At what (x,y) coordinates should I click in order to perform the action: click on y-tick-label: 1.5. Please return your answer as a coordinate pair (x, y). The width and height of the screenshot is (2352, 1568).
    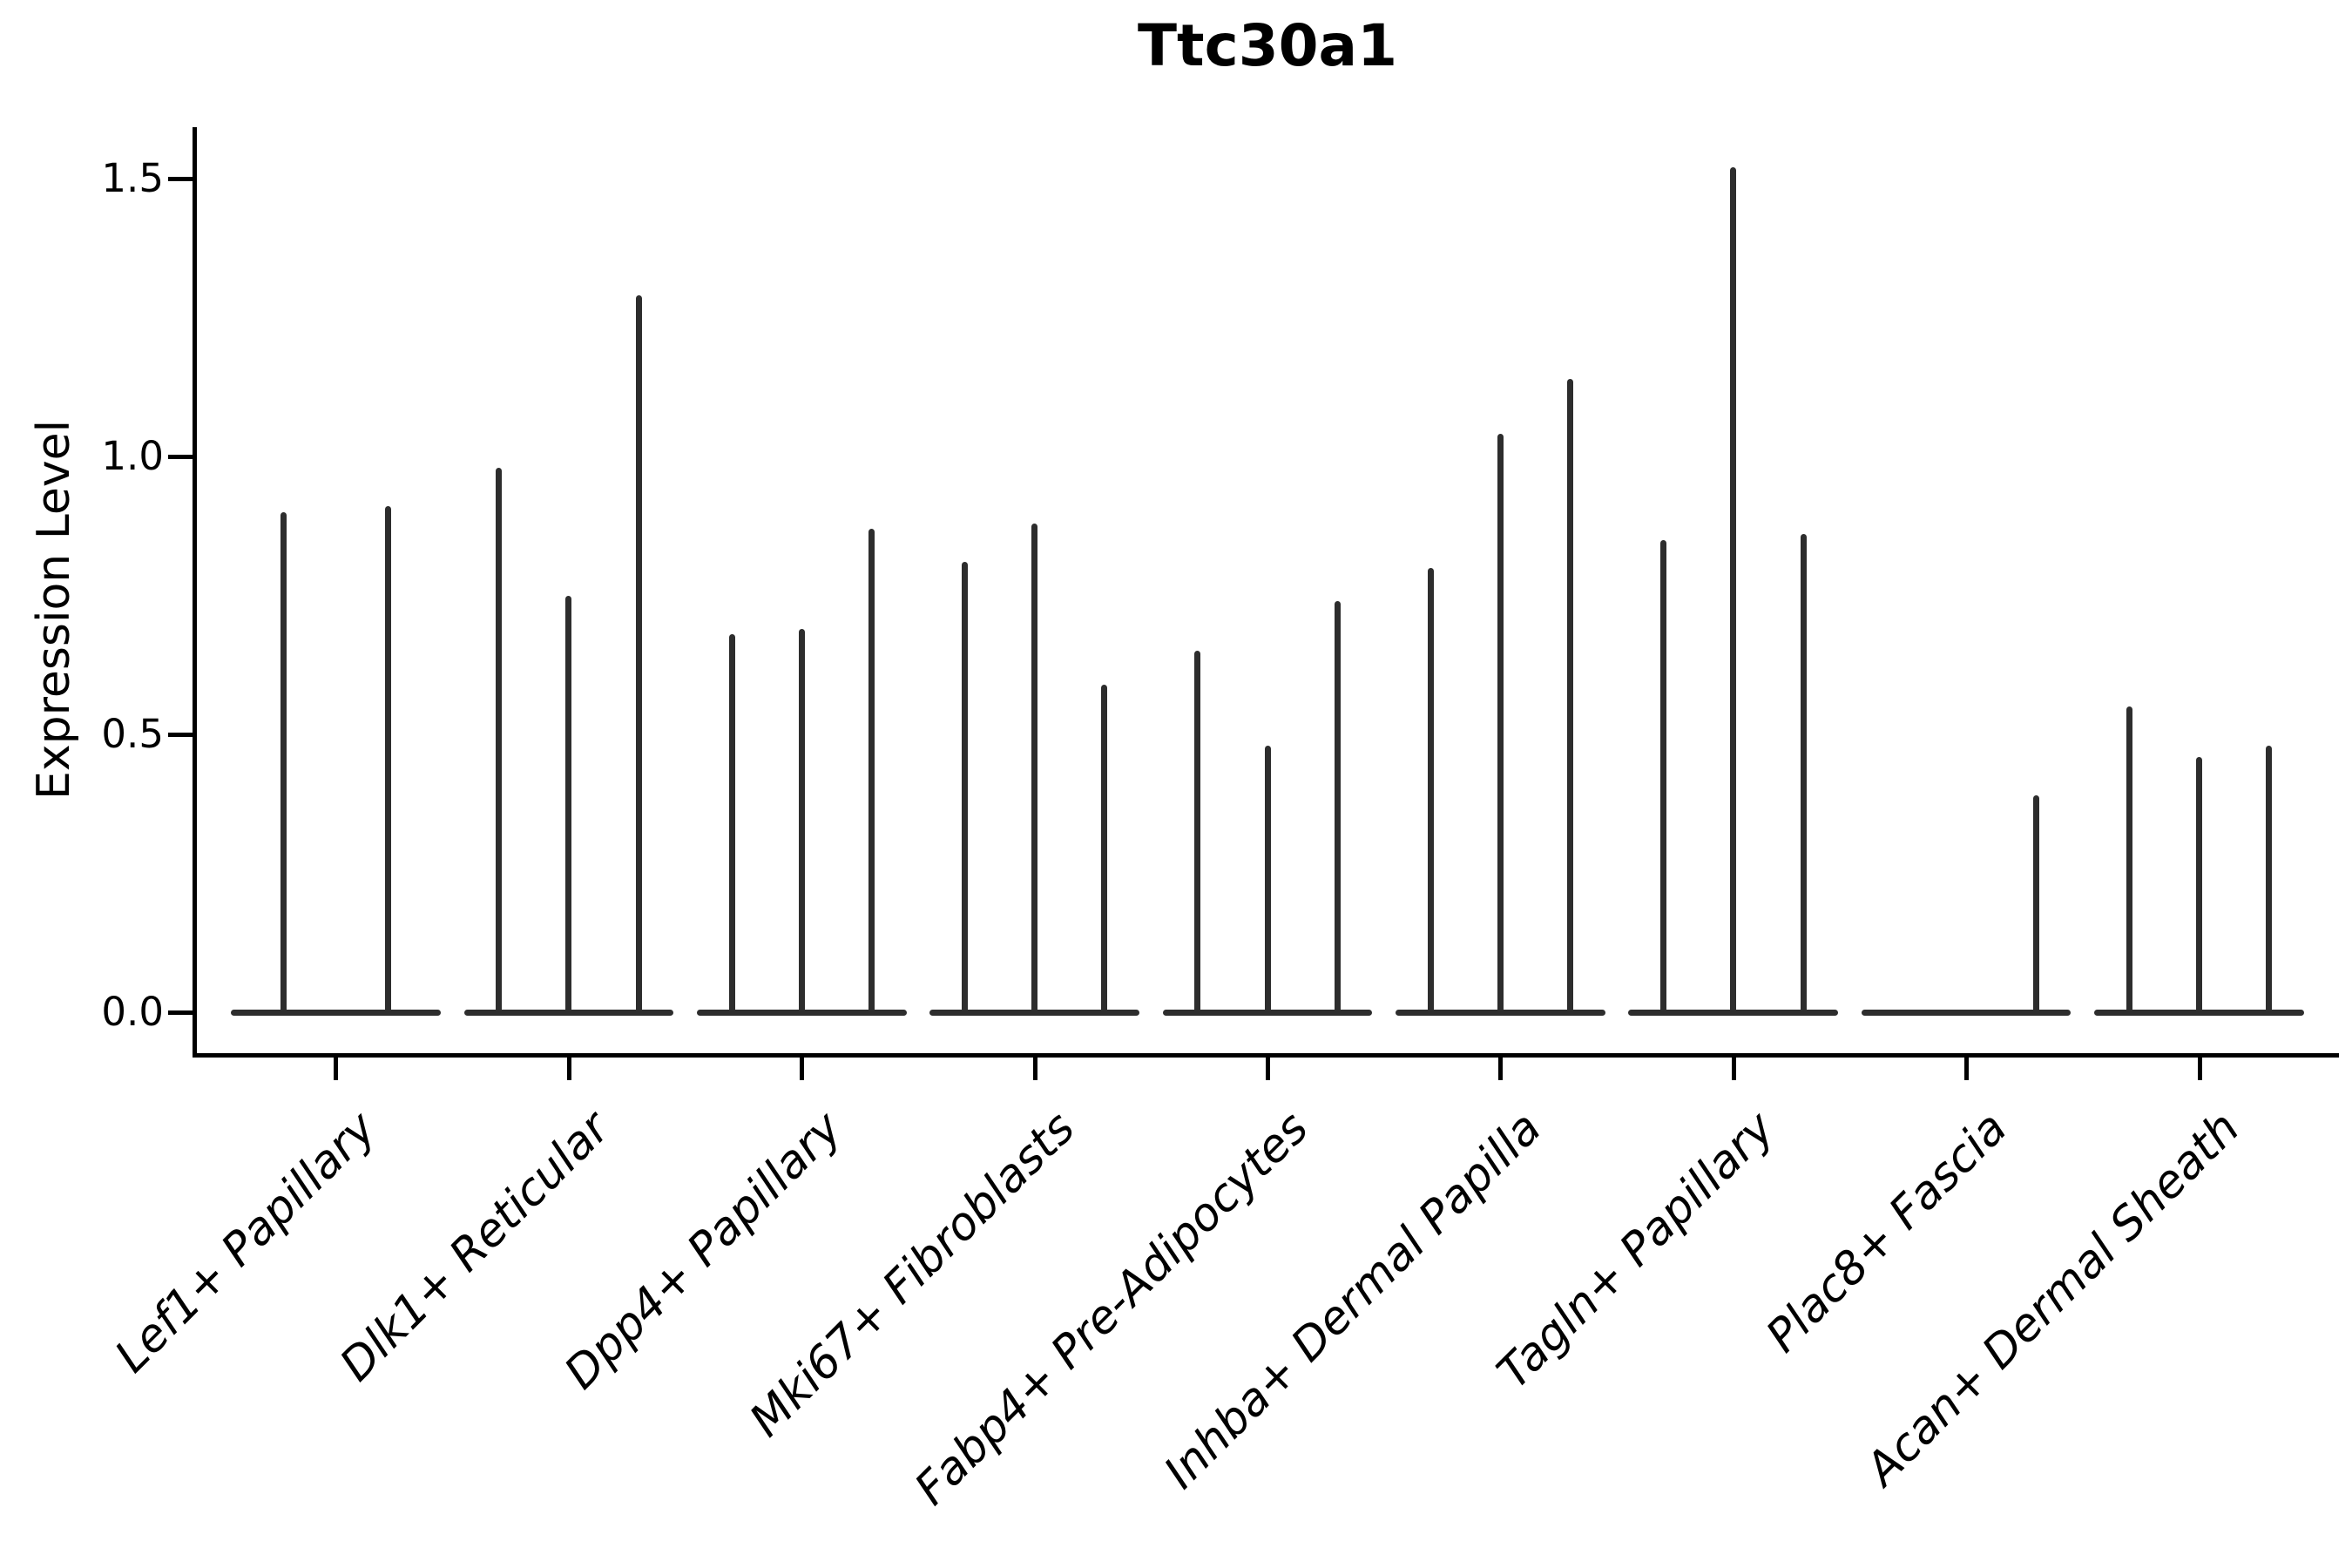
    Looking at the image, I should click on (132, 178).